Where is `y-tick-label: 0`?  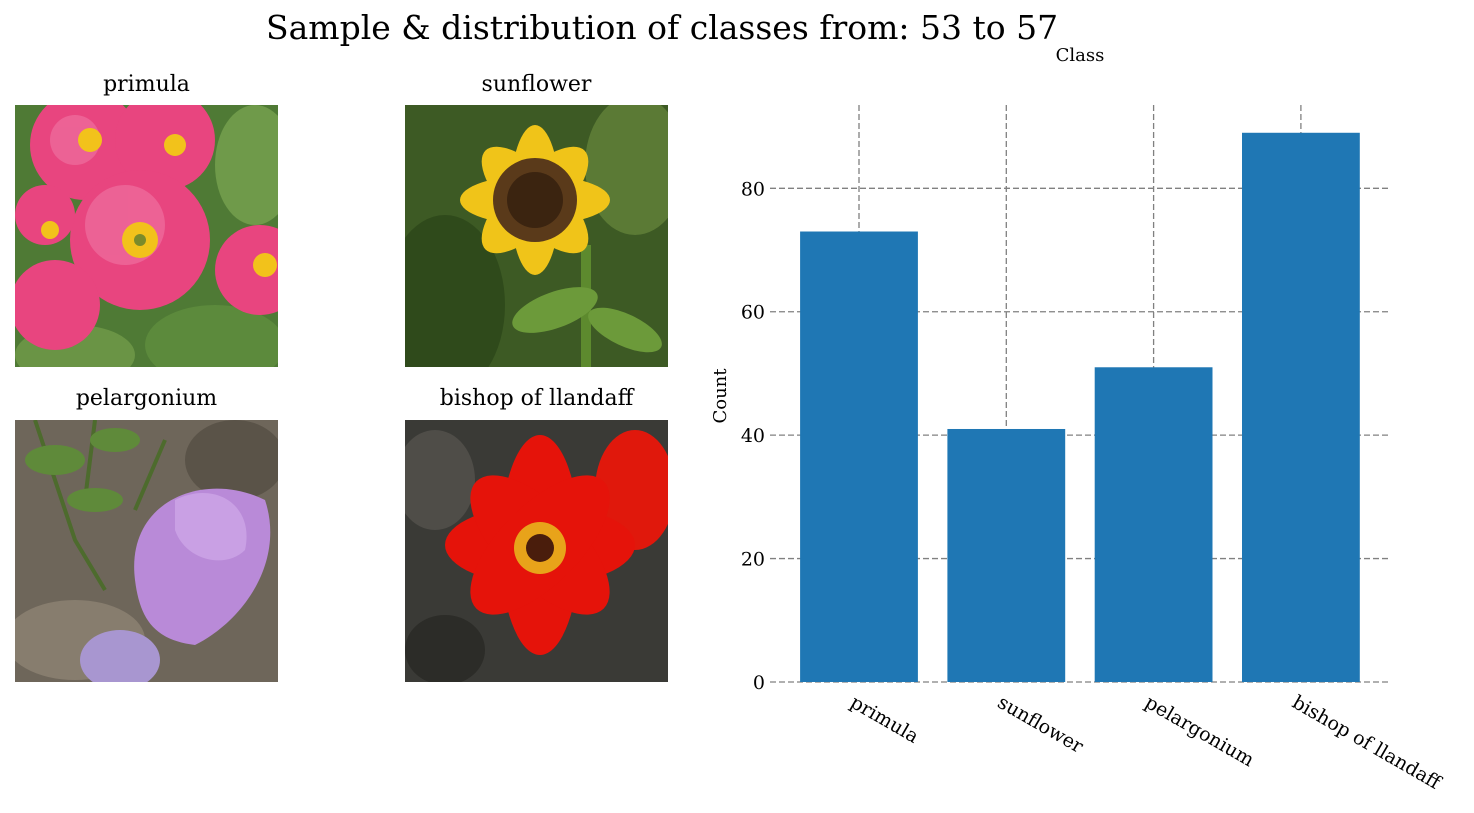 y-tick-label: 0 is located at coordinates (759, 683).